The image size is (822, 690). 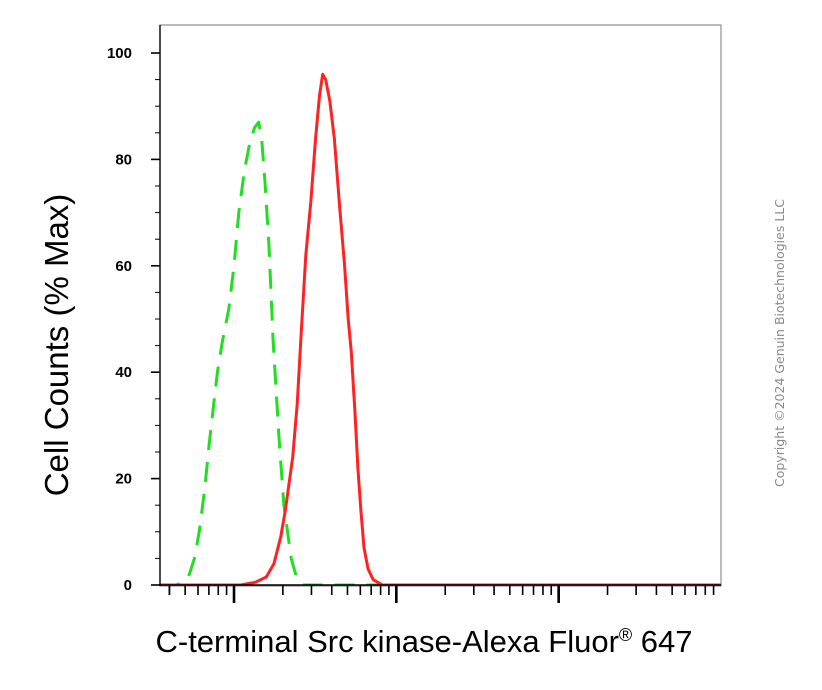 What do you see at coordinates (123, 479) in the screenshot?
I see `y-tick-label: 20` at bounding box center [123, 479].